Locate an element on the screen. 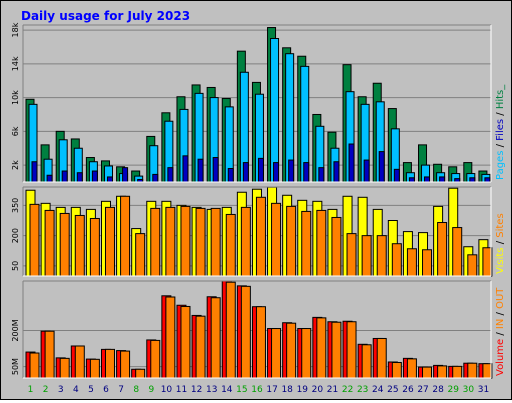 Image resolution: width=512 pixels, height=403 pixels. day-label: 21 is located at coordinates (332, 390).